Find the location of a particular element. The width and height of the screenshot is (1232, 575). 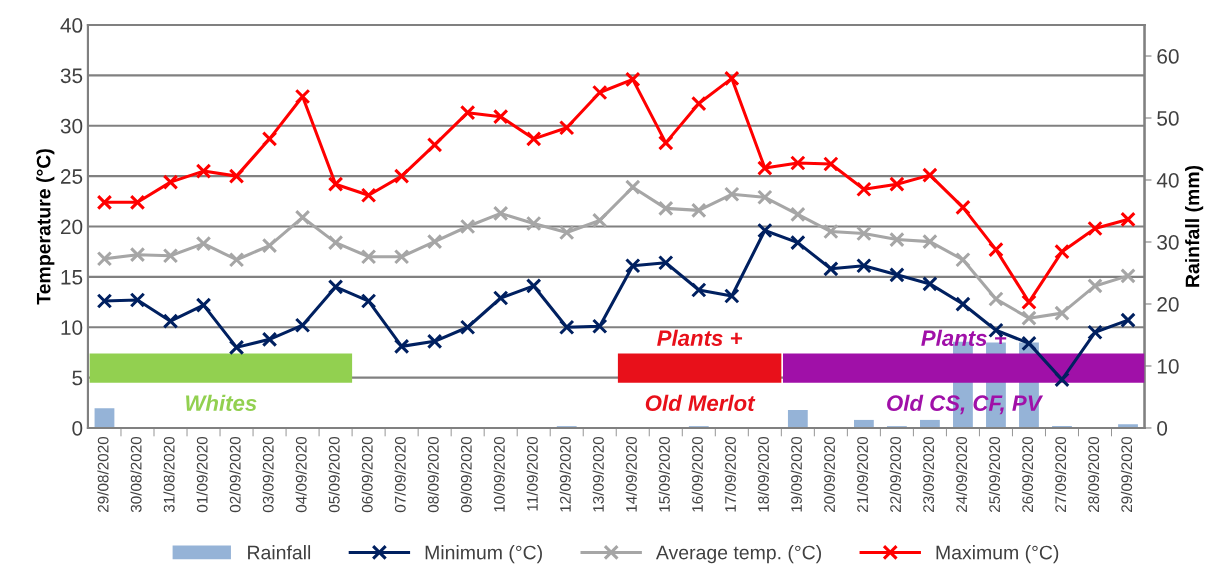

y2-tick-label: 20 is located at coordinates (1168, 304).